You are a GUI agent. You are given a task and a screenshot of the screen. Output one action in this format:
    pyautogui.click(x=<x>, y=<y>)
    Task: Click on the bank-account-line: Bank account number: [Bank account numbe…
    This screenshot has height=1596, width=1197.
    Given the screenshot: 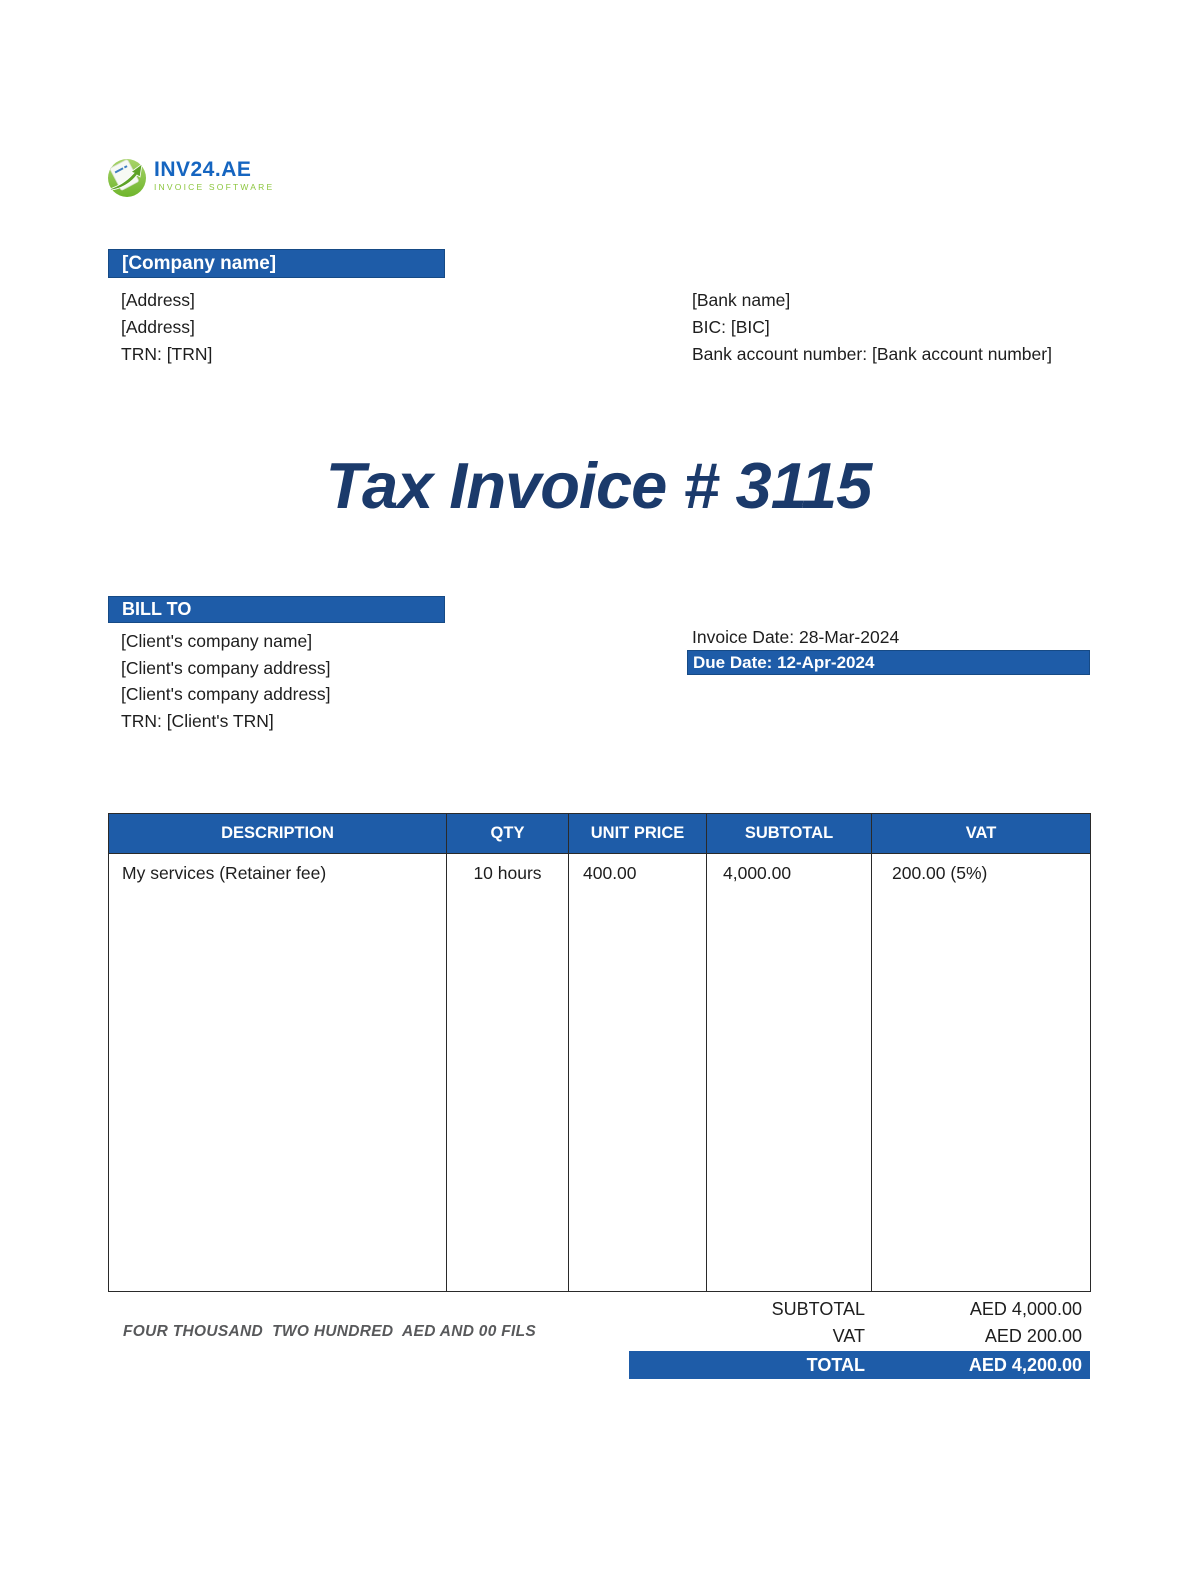 What is the action you would take?
    pyautogui.click(x=872, y=354)
    